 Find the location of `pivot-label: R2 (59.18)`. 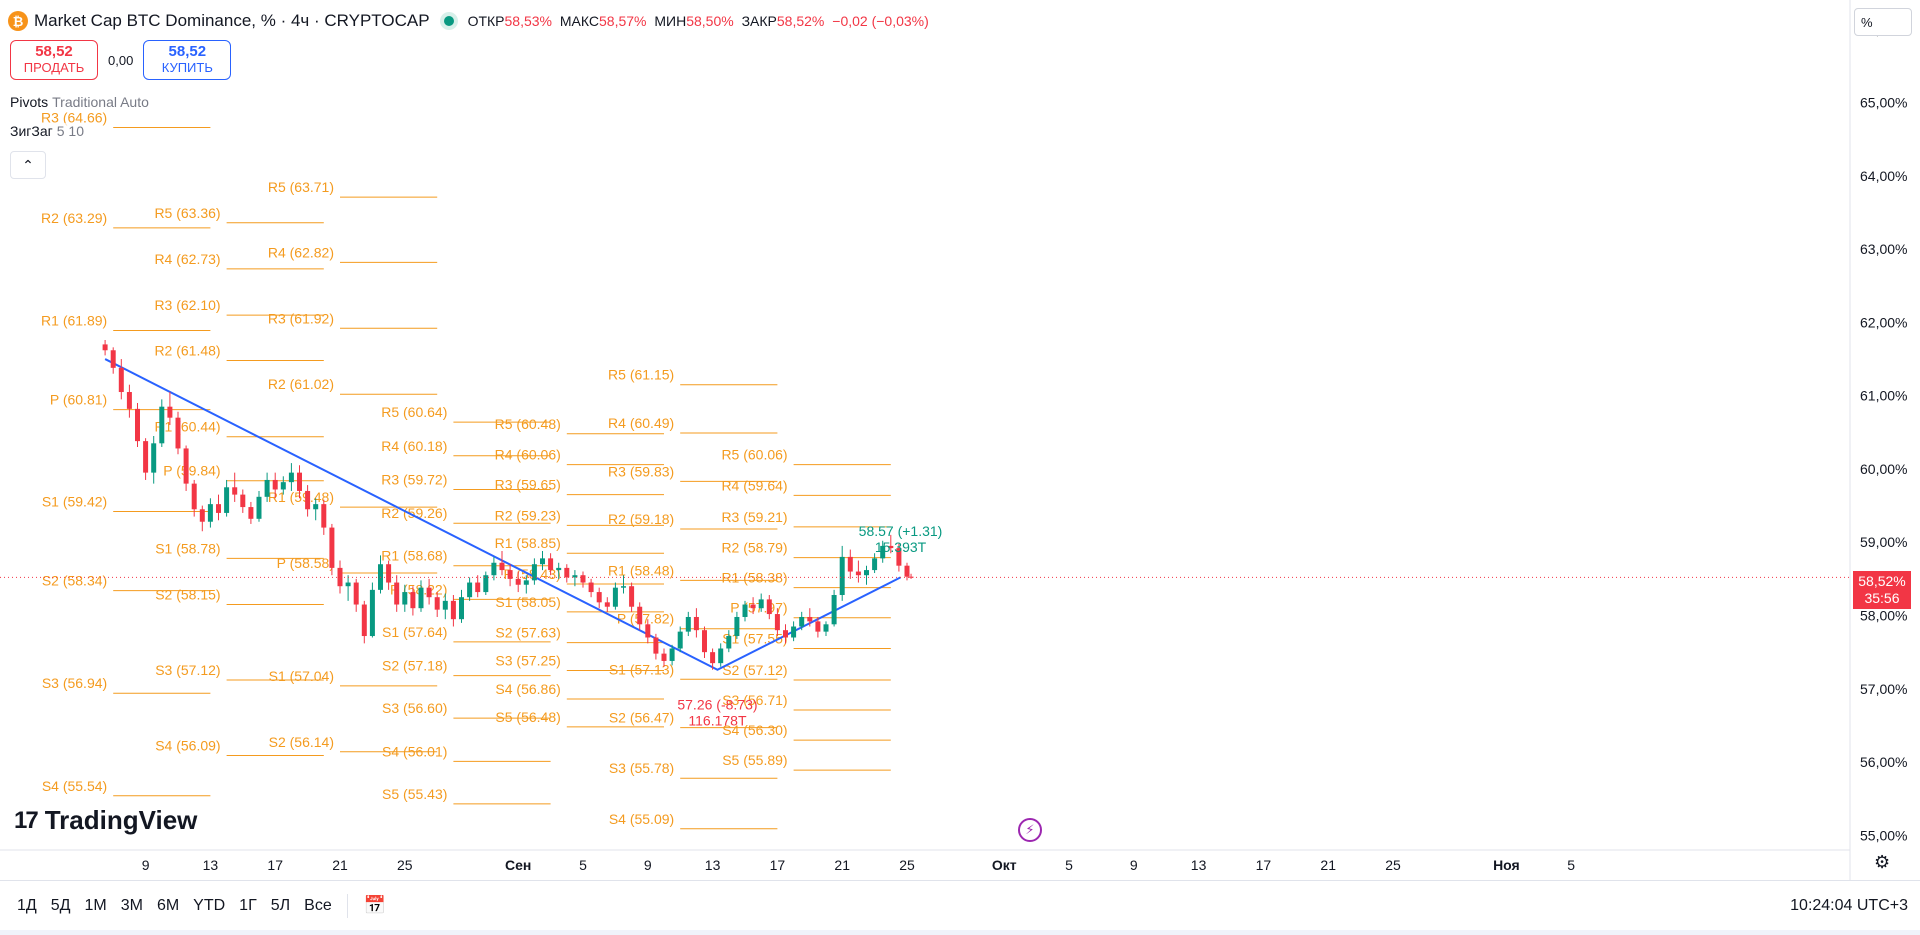

pivot-label: R2 (59.18) is located at coordinates (641, 519).